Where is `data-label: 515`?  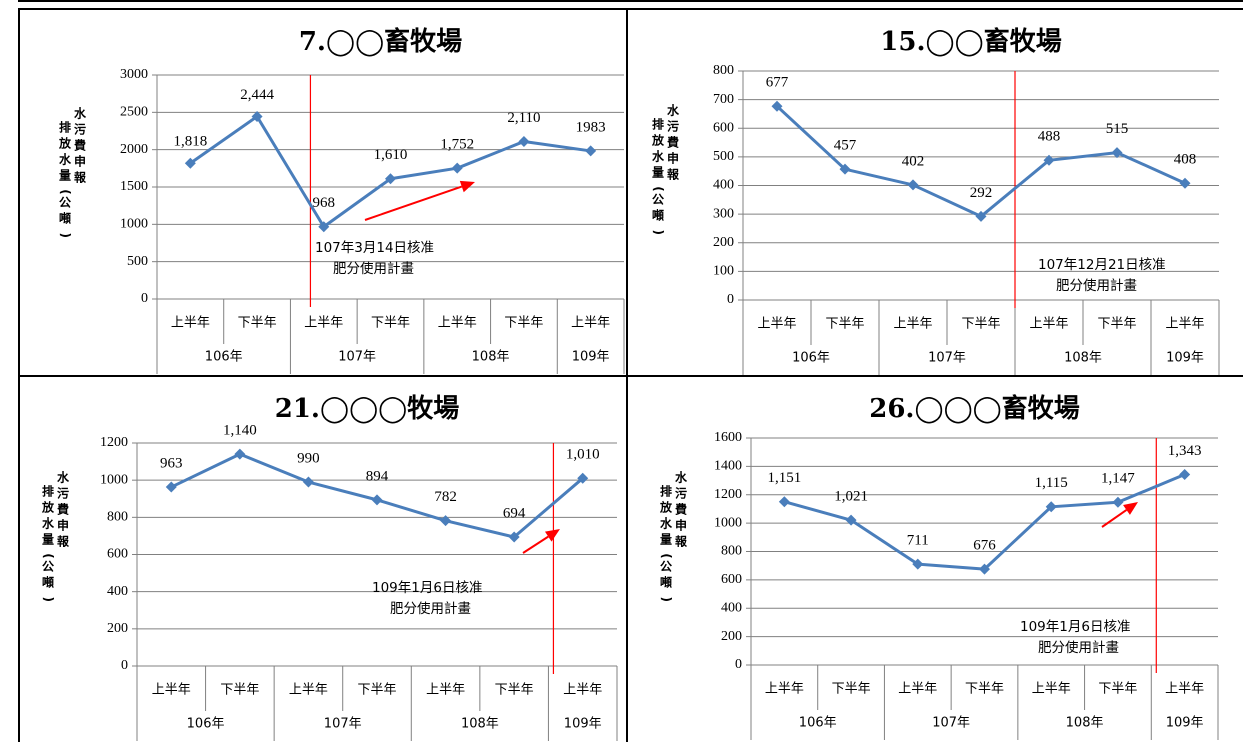 data-label: 515 is located at coordinates (1117, 129).